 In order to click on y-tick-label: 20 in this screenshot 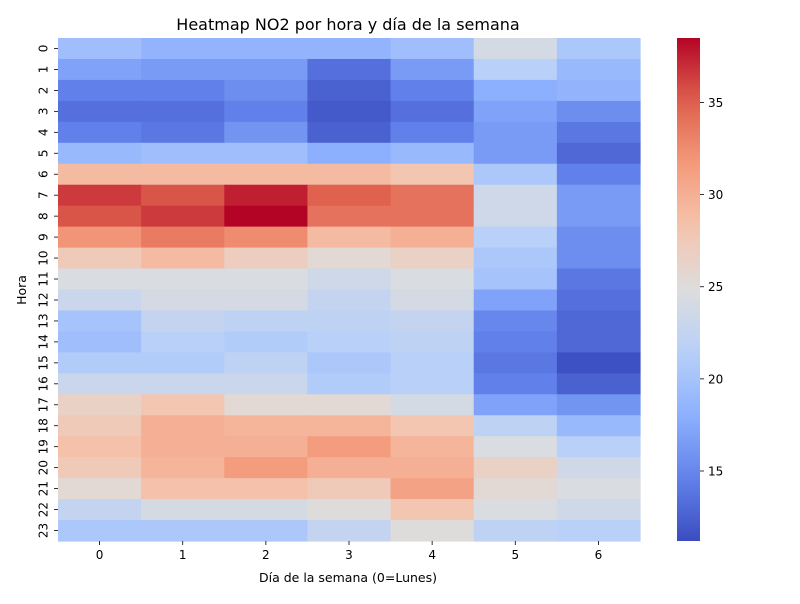, I will do `click(44, 467)`.